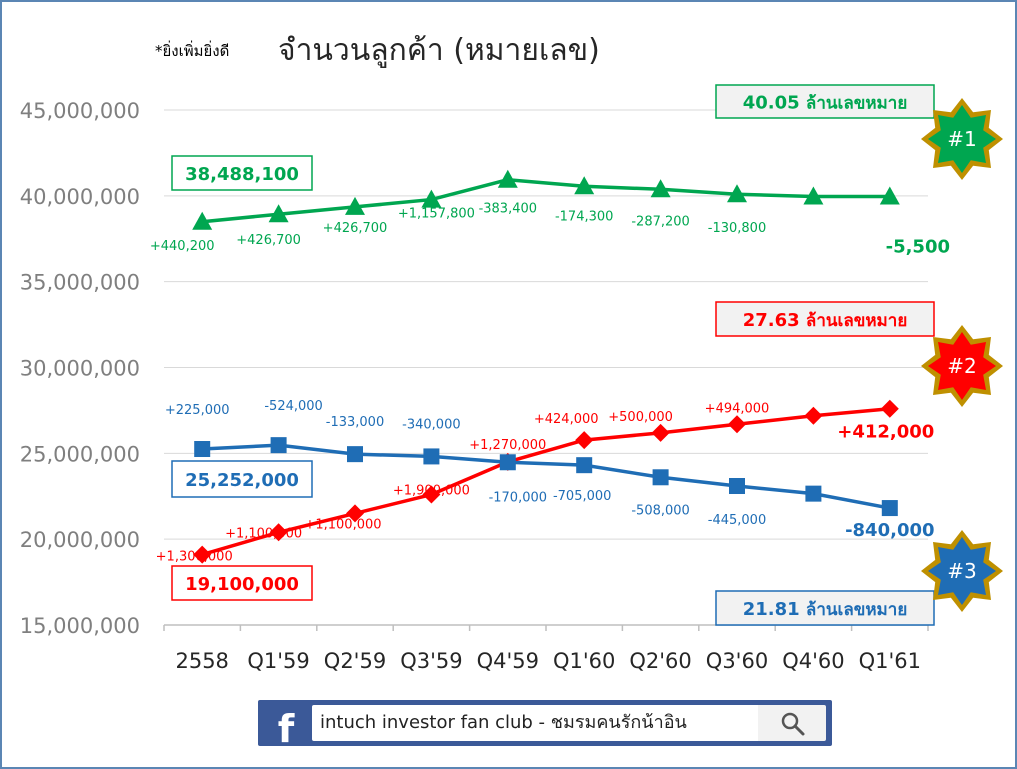  Describe the element at coordinates (660, 661) in the screenshot. I see `x-tick-label: Q2'60` at that location.